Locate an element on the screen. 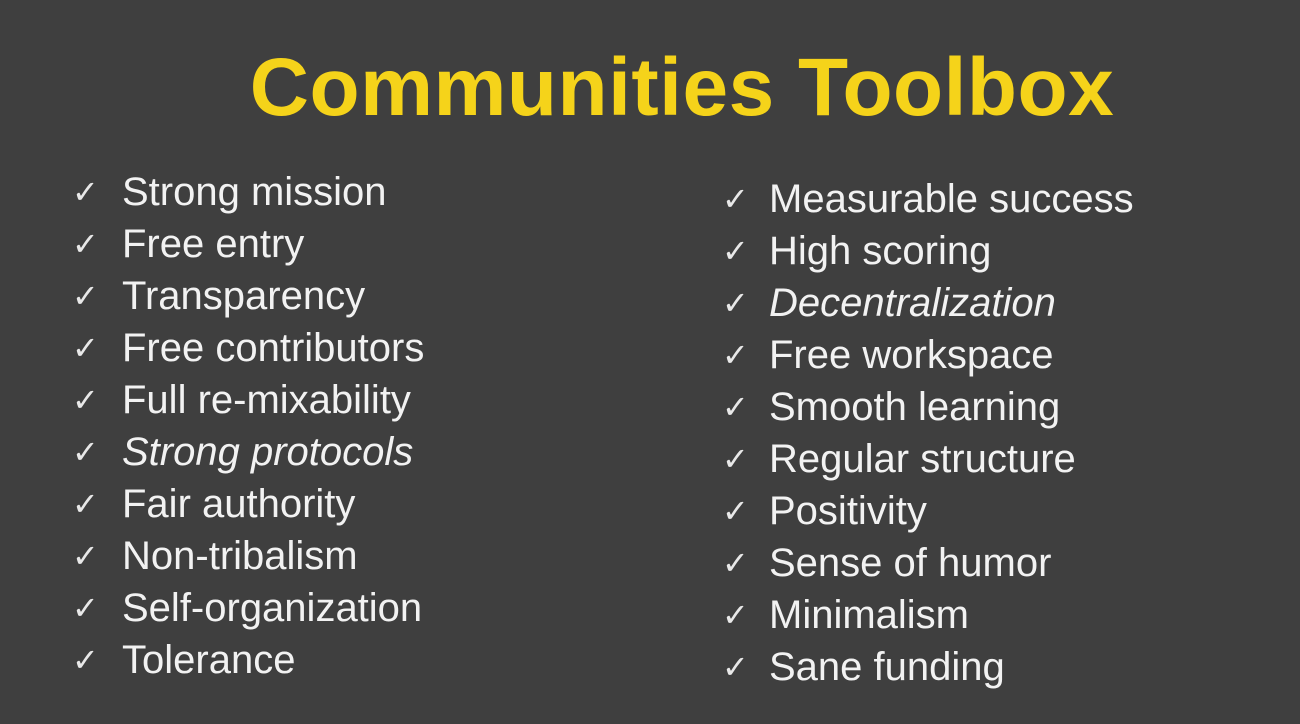 The width and height of the screenshot is (1300, 724). checklist-item: ✓ Sane funding is located at coordinates (928, 667).